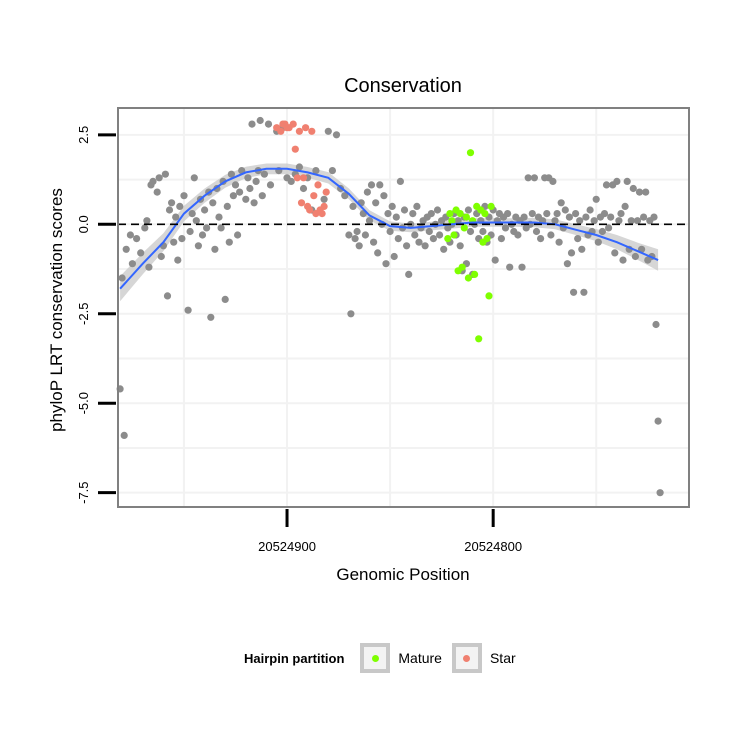  What do you see at coordinates (83, 492) in the screenshot?
I see `y-tick-label: -7.5` at bounding box center [83, 492].